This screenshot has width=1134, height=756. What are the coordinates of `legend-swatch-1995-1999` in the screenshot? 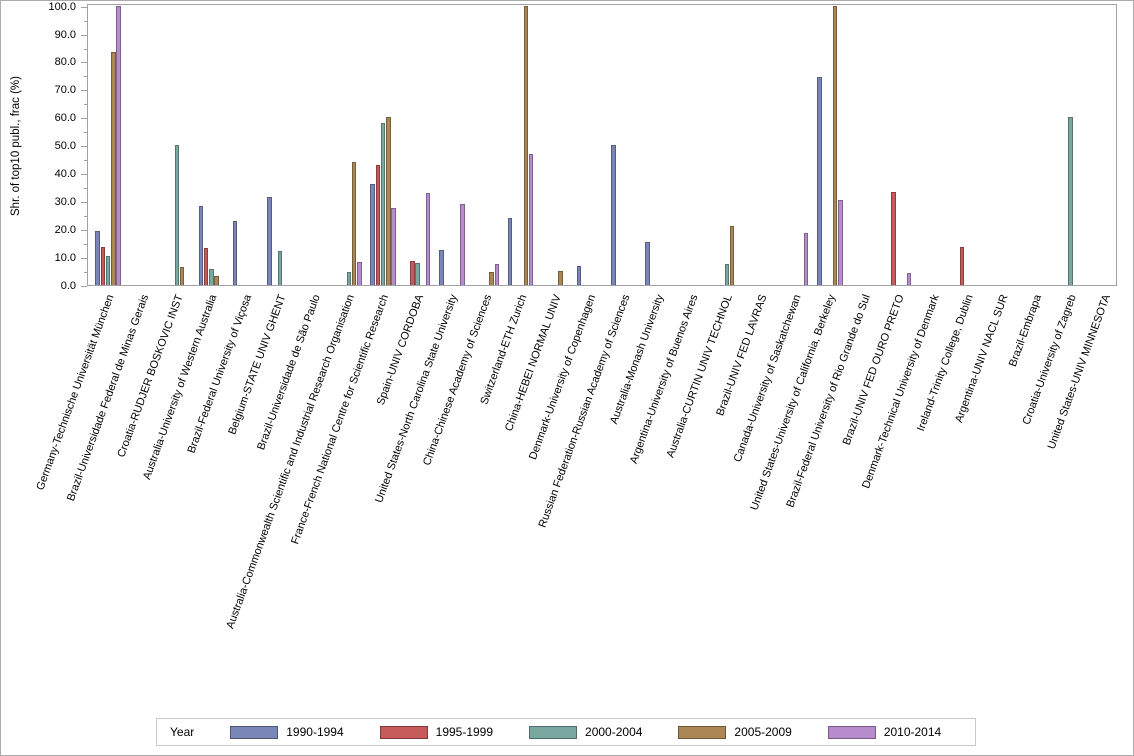 It's located at (403, 732).